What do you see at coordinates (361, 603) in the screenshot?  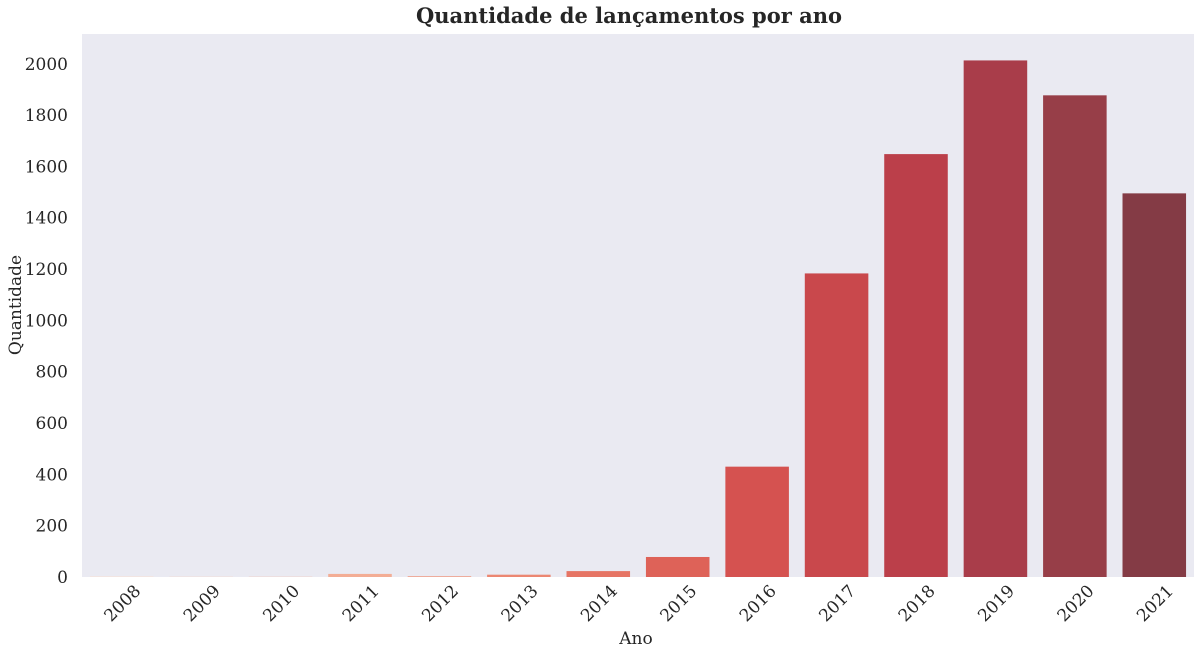 I see `x-tick-label: 2011` at bounding box center [361, 603].